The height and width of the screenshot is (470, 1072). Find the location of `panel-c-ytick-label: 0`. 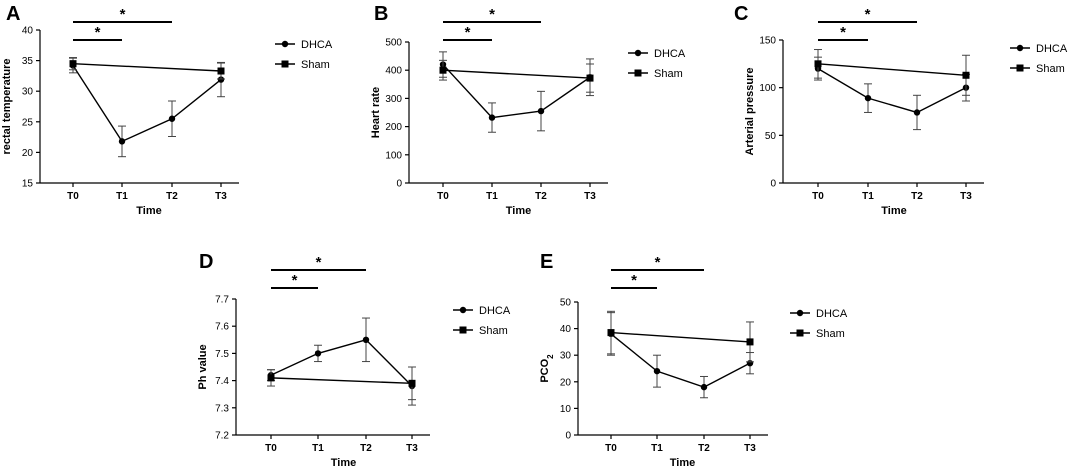

panel-c-ytick-label: 0 is located at coordinates (773, 184).